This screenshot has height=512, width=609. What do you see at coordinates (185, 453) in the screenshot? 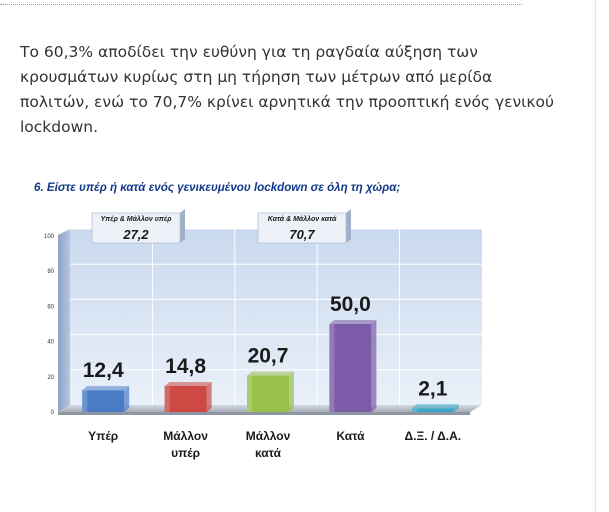
I see `category-label: υπέρ` at bounding box center [185, 453].